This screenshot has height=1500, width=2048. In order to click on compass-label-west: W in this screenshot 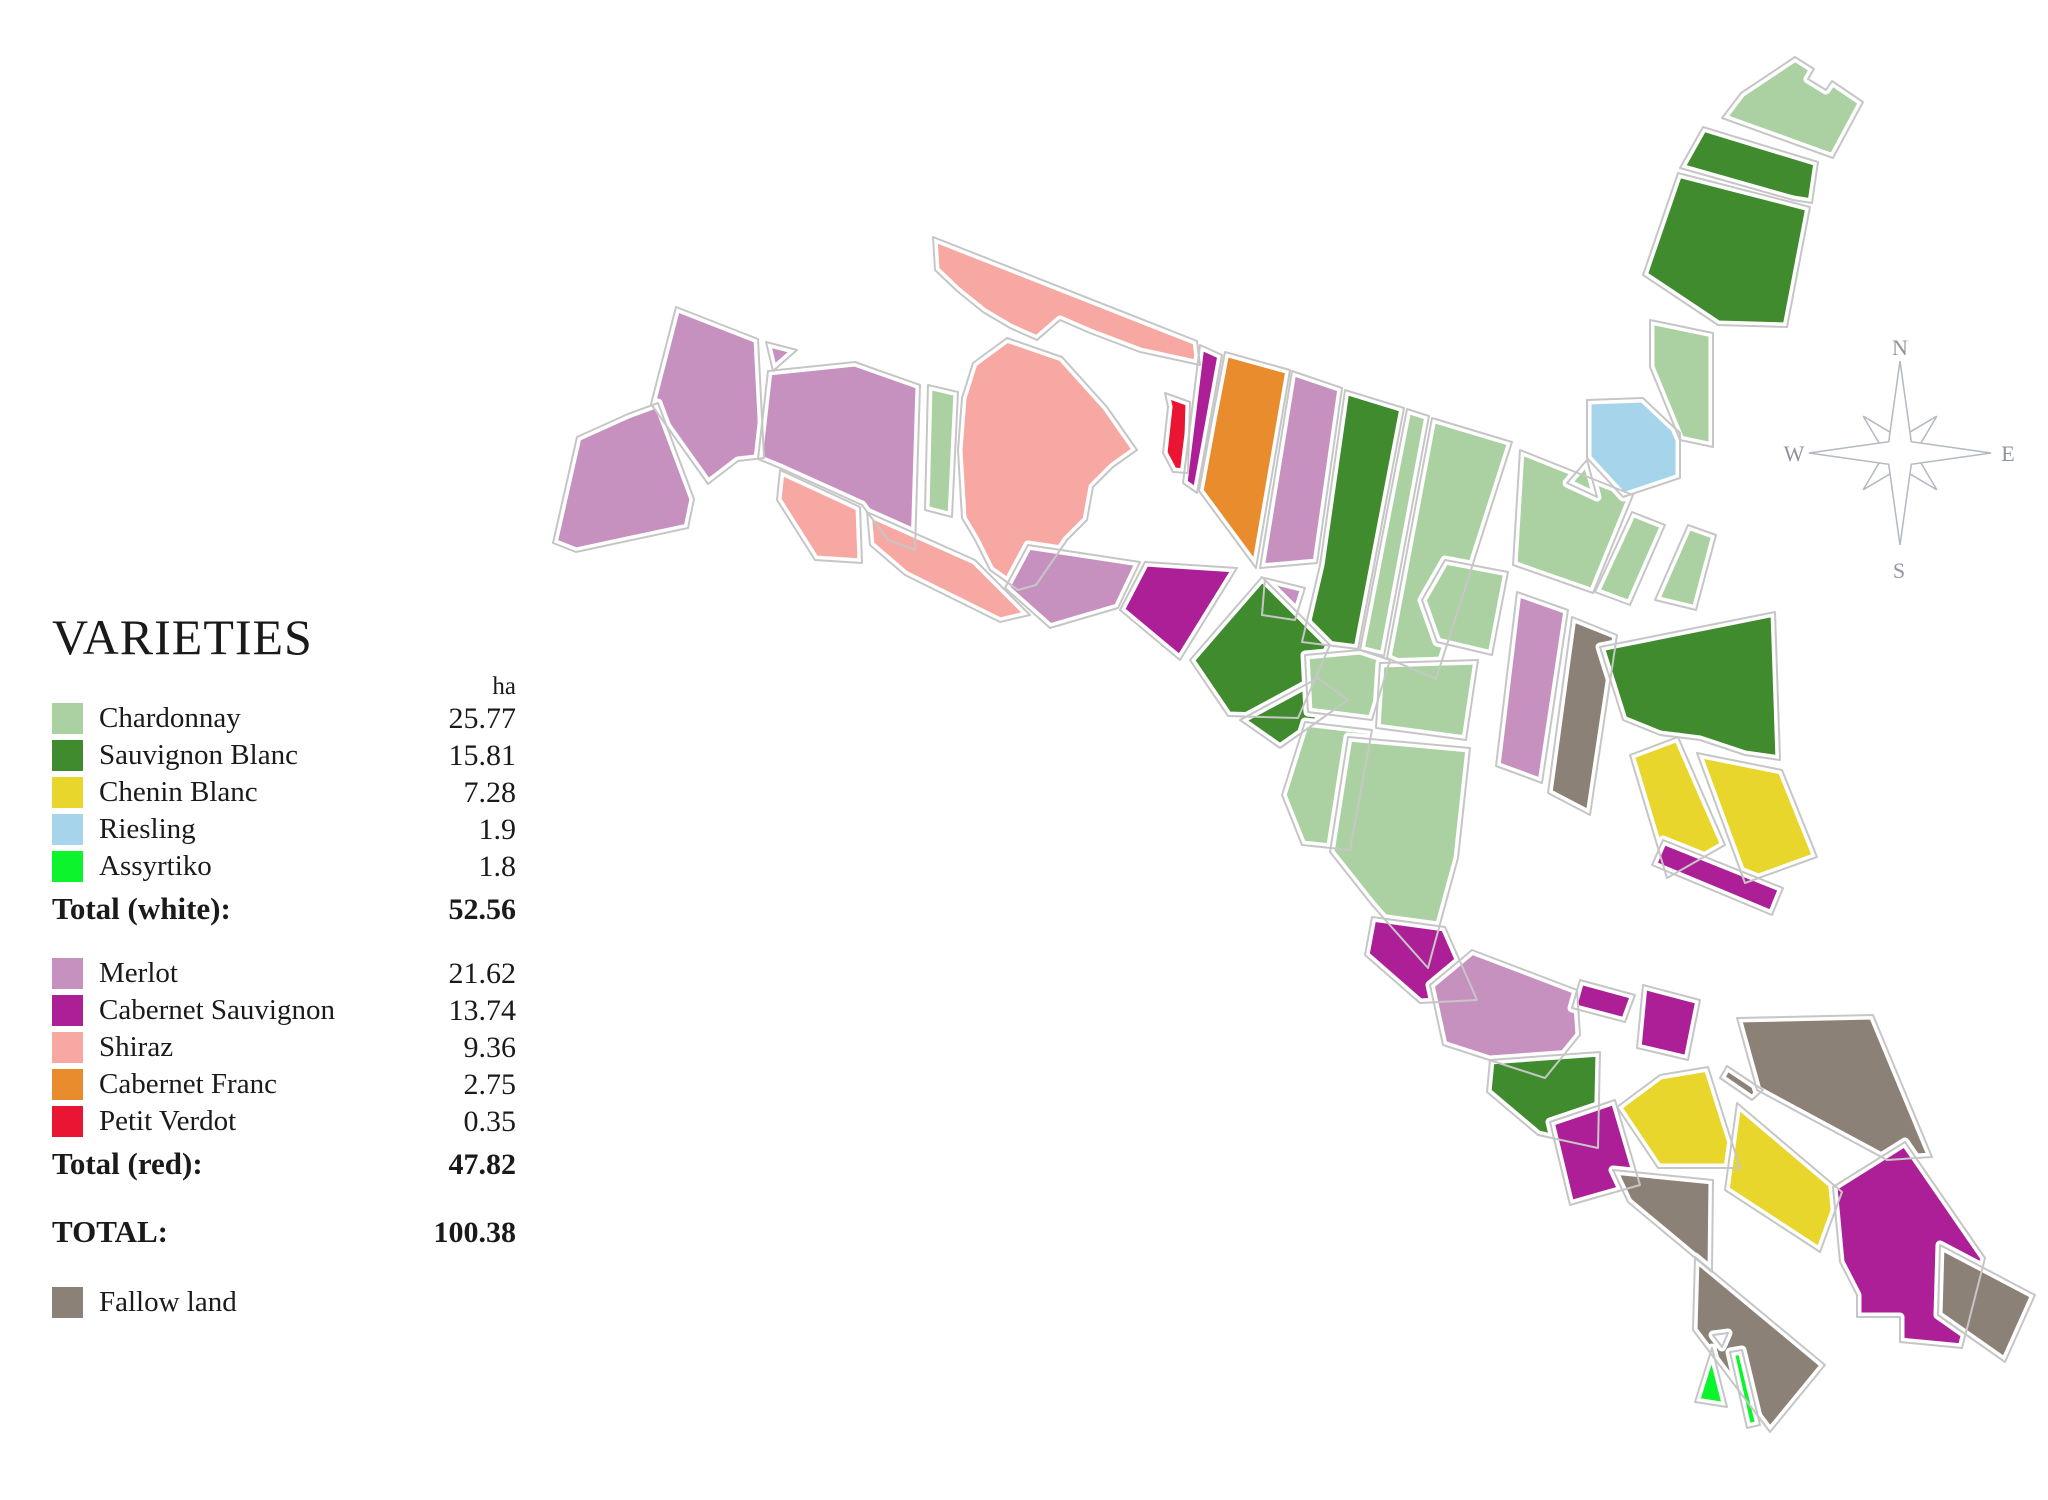, I will do `click(1794, 453)`.